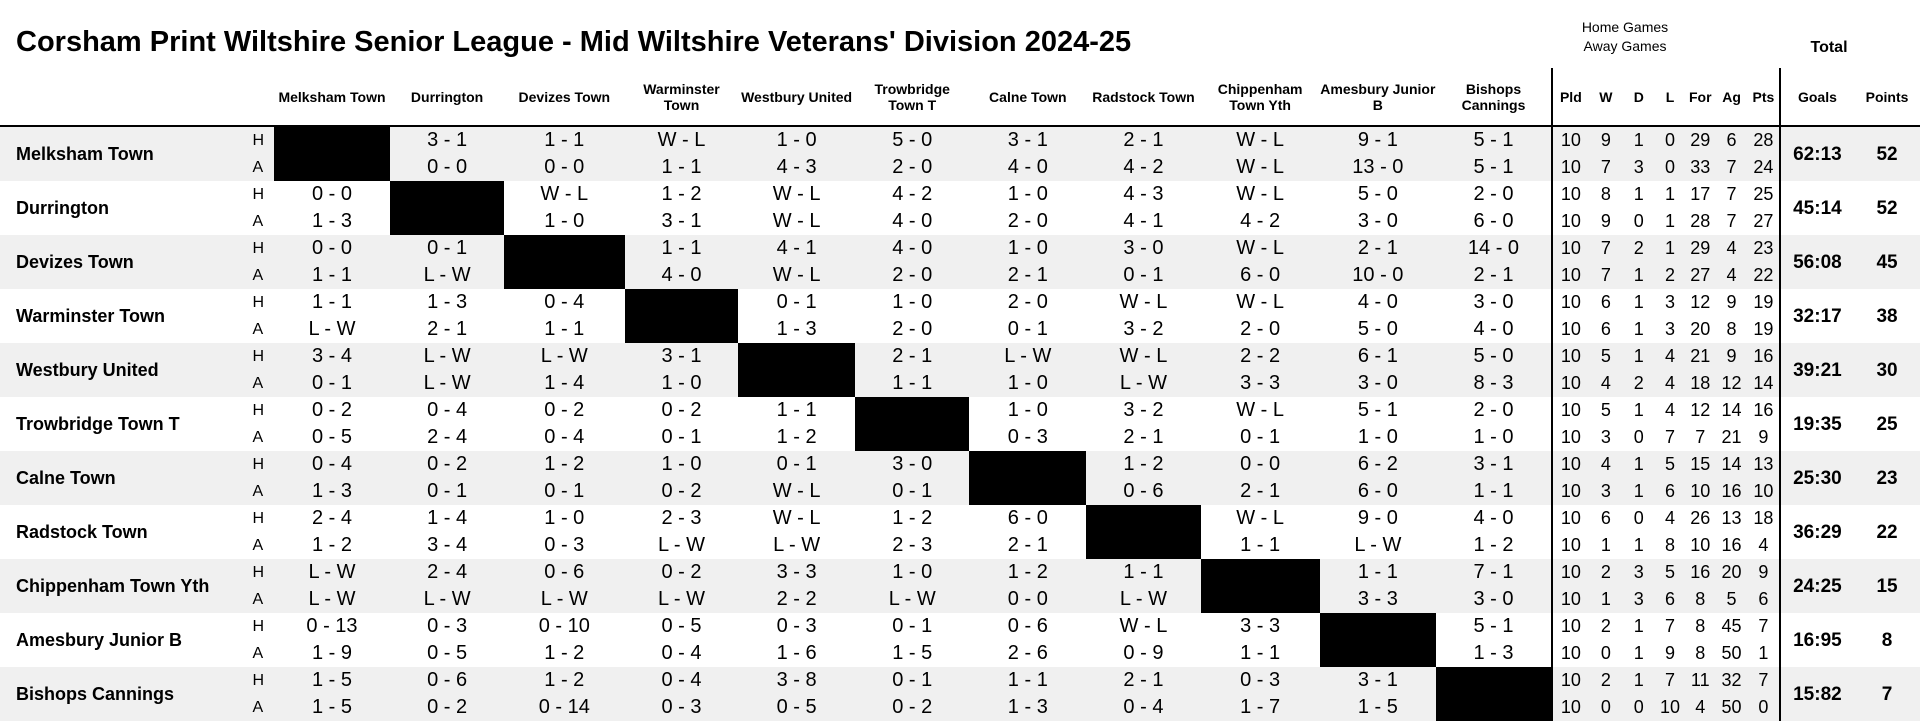 The height and width of the screenshot is (721, 1920). What do you see at coordinates (564, 97) in the screenshot?
I see `column-header-team: Devizes Town` at bounding box center [564, 97].